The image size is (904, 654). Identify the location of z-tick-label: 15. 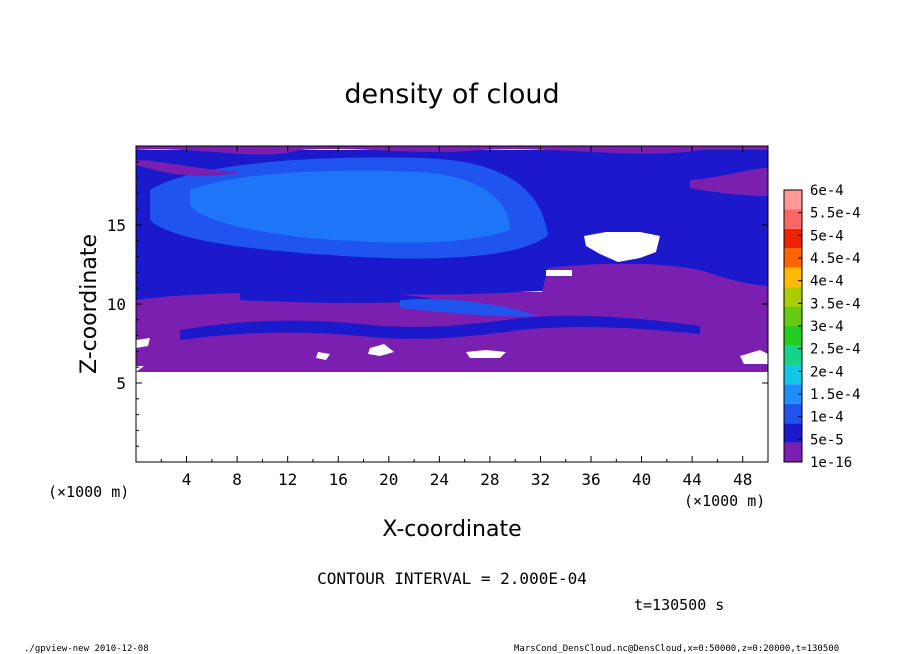
(116, 225).